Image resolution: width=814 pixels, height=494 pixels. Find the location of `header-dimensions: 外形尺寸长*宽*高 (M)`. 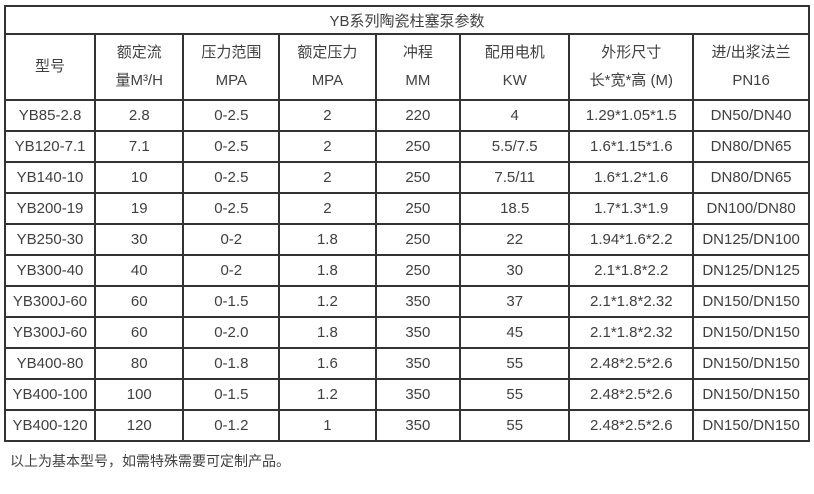

header-dimensions: 外形尺寸长*宽*高 (M) is located at coordinates (631, 67).